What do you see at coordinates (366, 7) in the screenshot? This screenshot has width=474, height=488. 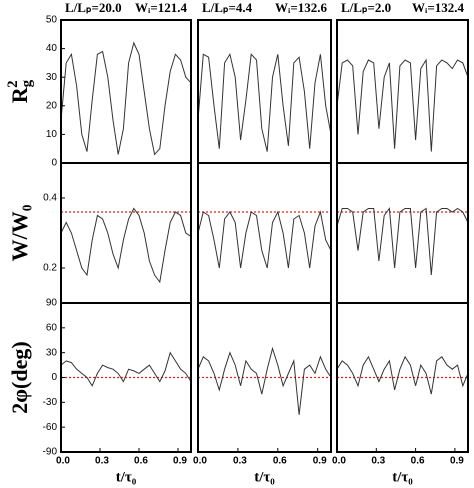 I see `panel-title: L/Lₚ=2.0` at bounding box center [366, 7].